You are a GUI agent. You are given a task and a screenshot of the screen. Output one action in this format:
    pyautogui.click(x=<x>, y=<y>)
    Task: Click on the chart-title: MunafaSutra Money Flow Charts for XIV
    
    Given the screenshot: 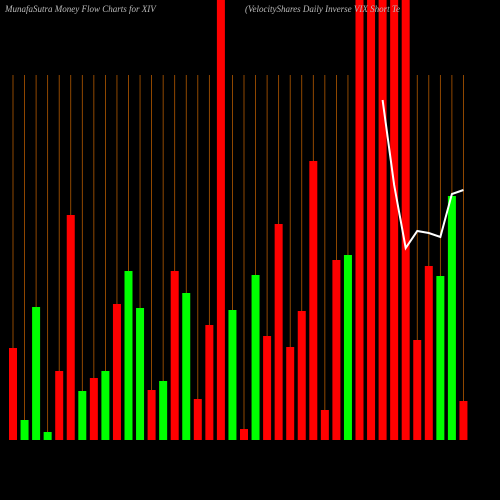 What is the action you would take?
    pyautogui.click(x=80, y=9)
    